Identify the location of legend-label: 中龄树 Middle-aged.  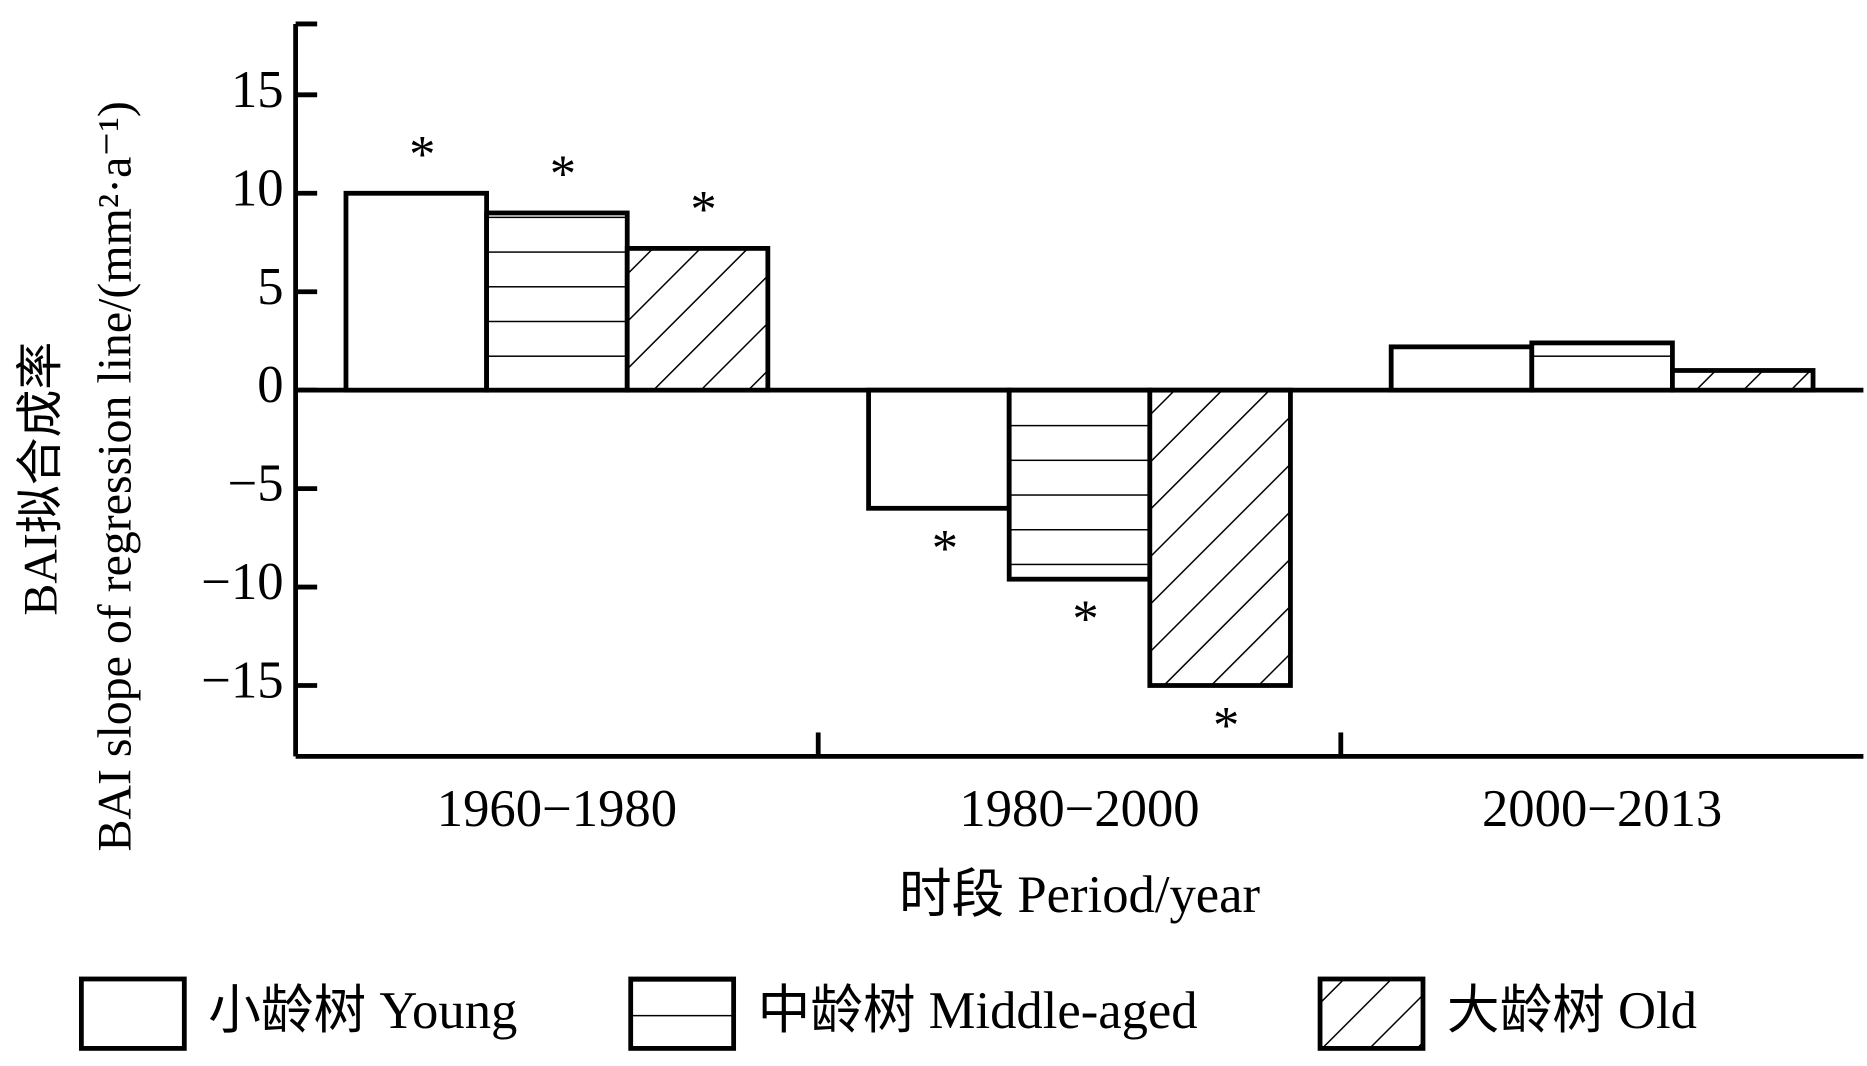
(978, 1011).